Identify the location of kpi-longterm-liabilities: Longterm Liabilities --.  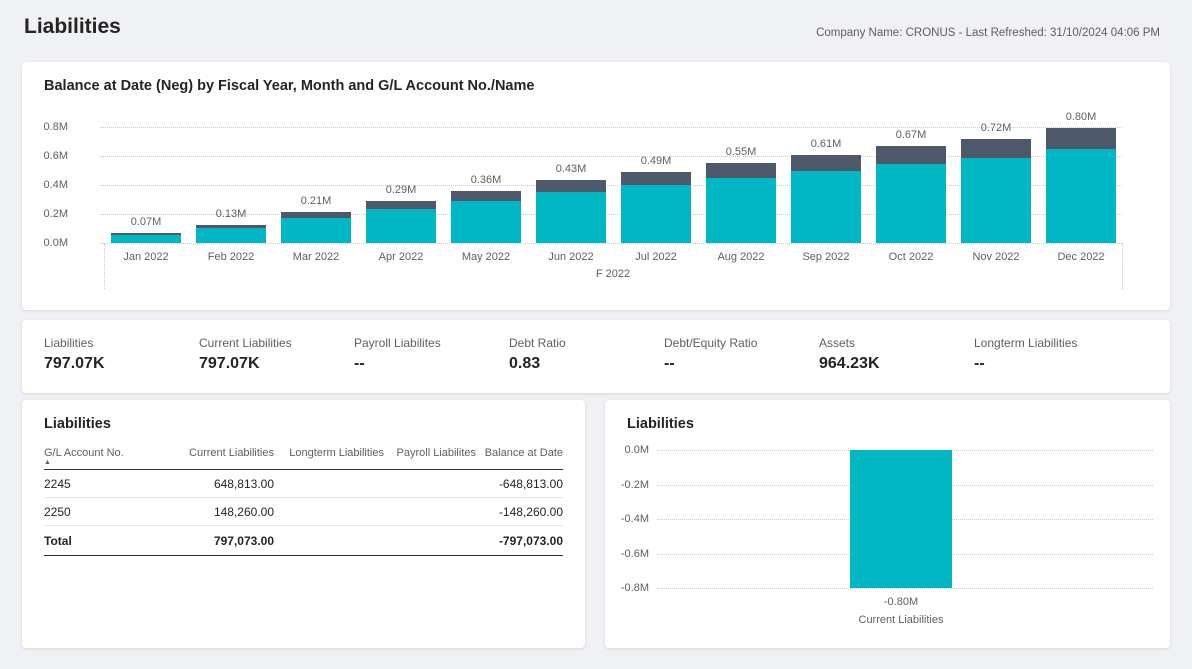
(1051, 354).